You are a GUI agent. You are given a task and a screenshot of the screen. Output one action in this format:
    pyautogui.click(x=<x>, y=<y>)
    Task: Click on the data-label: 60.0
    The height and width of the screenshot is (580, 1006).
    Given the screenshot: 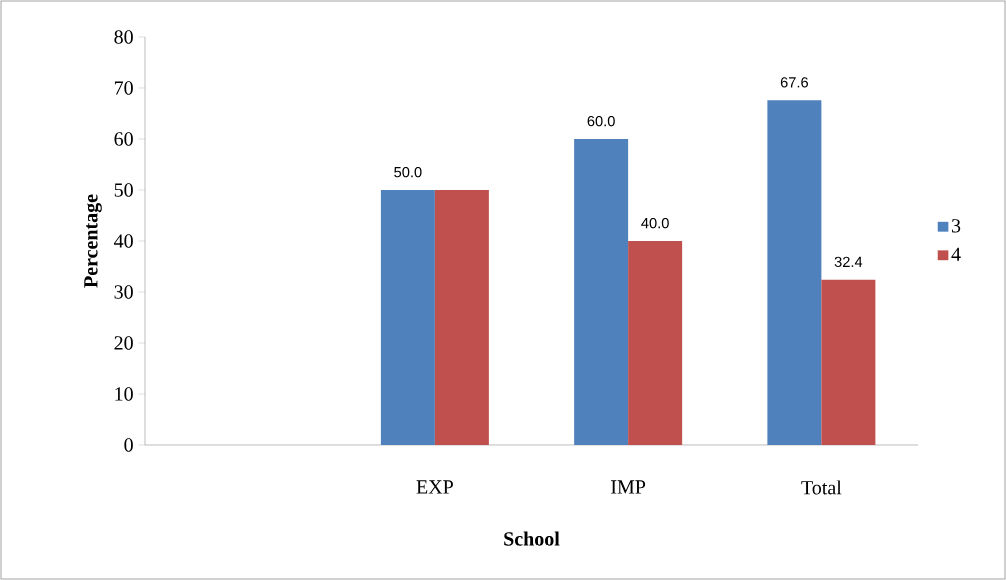 What is the action you would take?
    pyautogui.click(x=601, y=121)
    